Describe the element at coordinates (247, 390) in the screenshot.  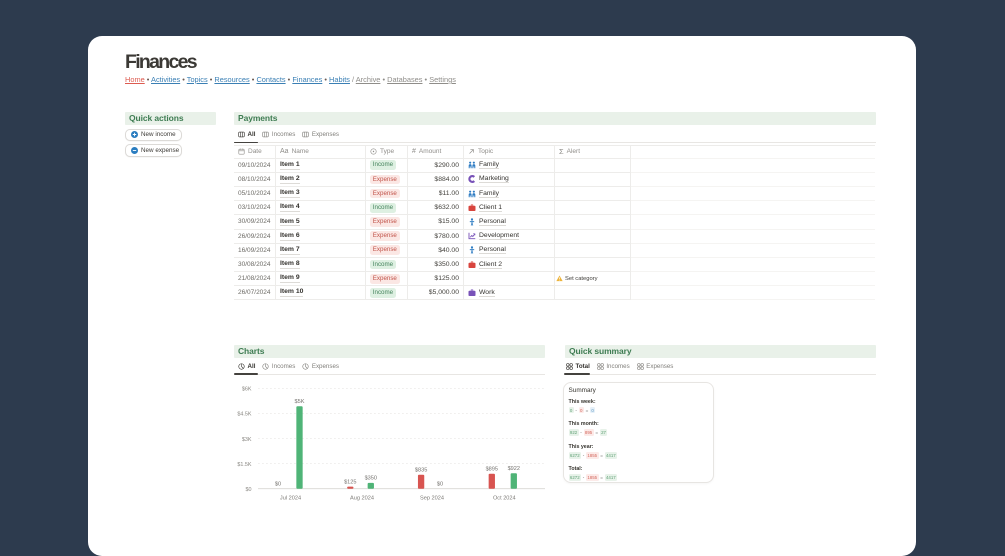
I see `svg-text: $6K` at that location.